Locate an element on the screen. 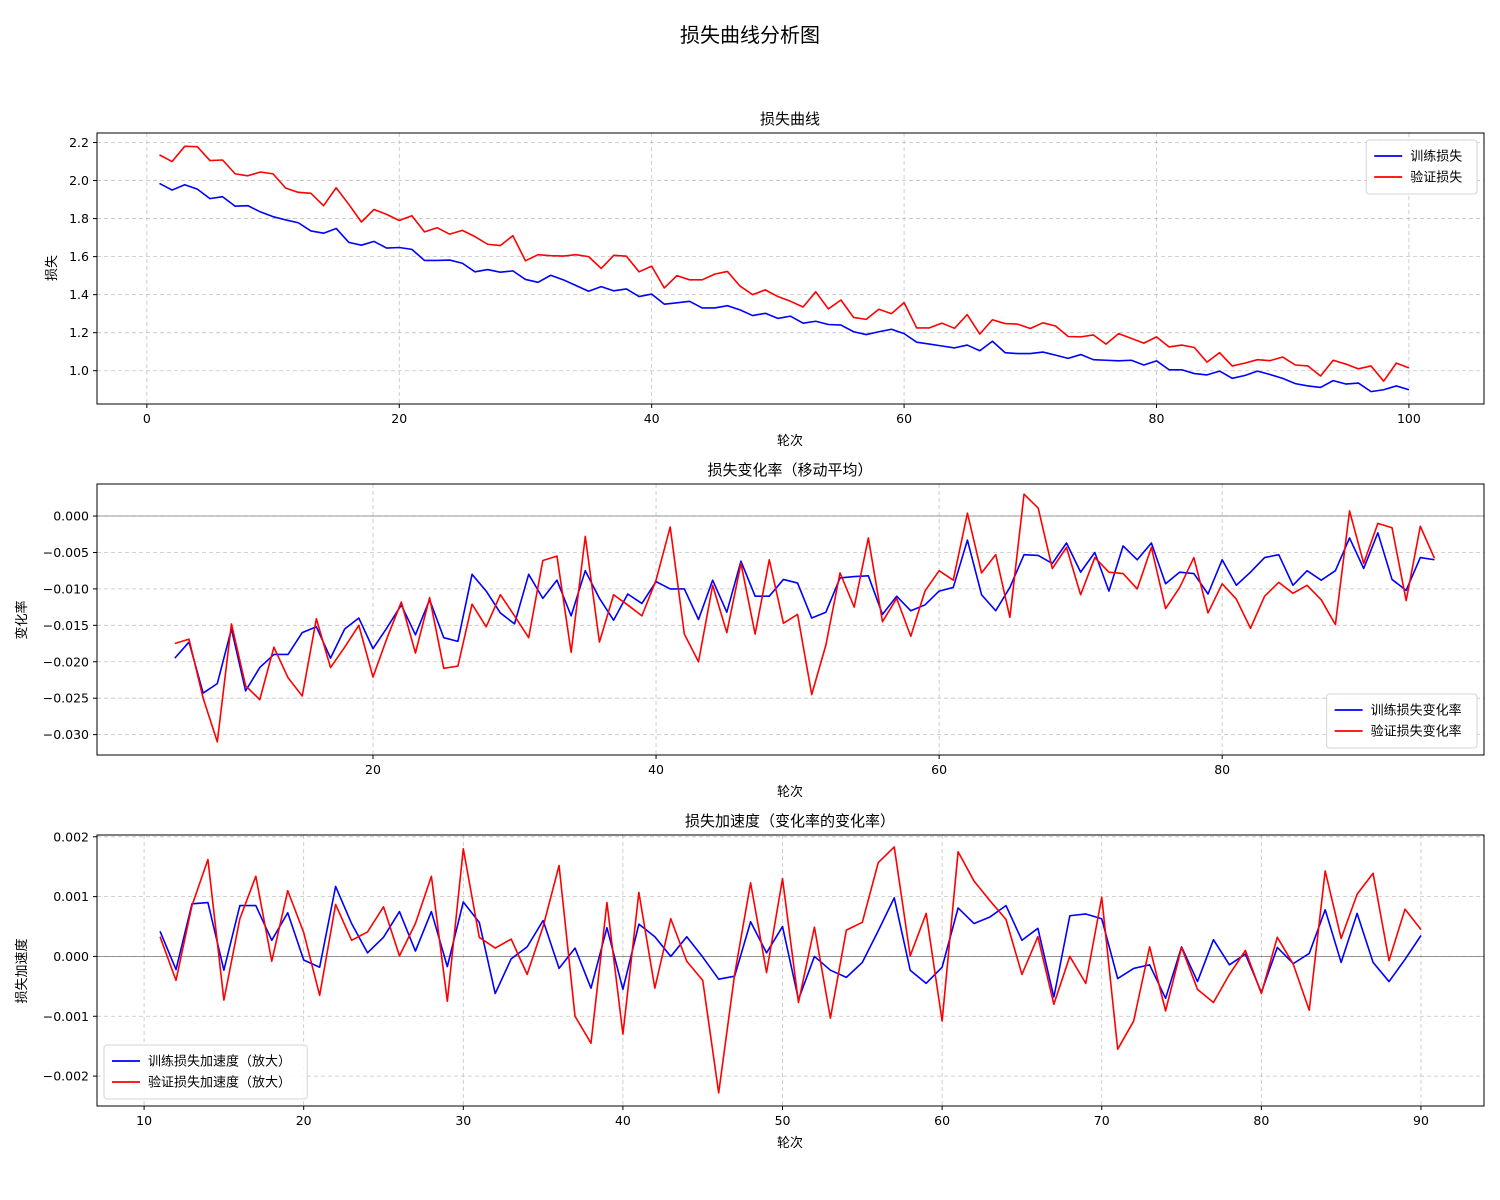 The height and width of the screenshot is (1200, 1500). legend-label: 验证损失加速度（放大） is located at coordinates (219, 1083).